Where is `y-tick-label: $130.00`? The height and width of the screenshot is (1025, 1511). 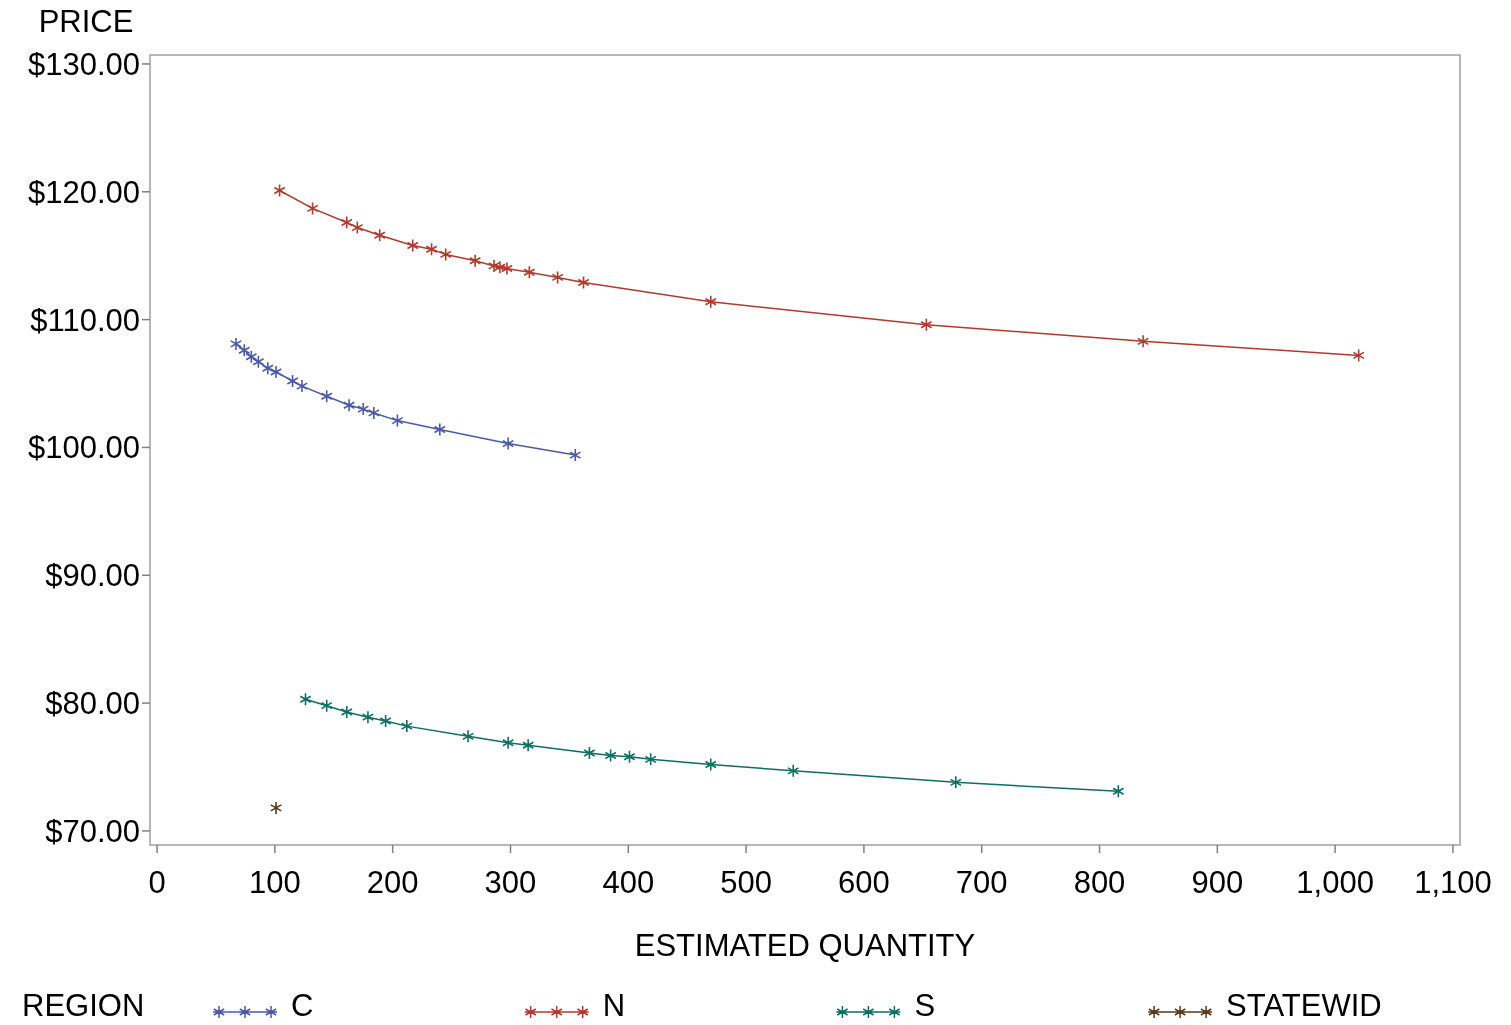
y-tick-label: $130.00 is located at coordinates (83, 64).